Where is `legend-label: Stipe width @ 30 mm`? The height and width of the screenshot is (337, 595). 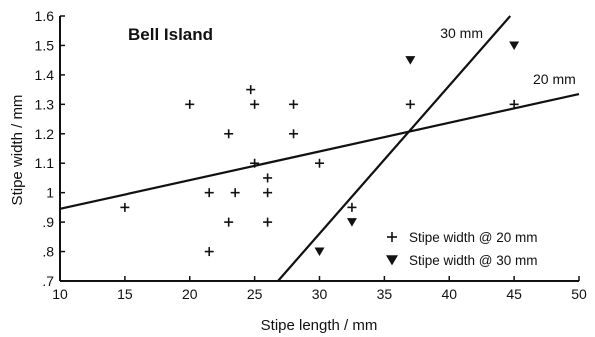
legend-label: Stipe width @ 30 mm is located at coordinates (473, 260).